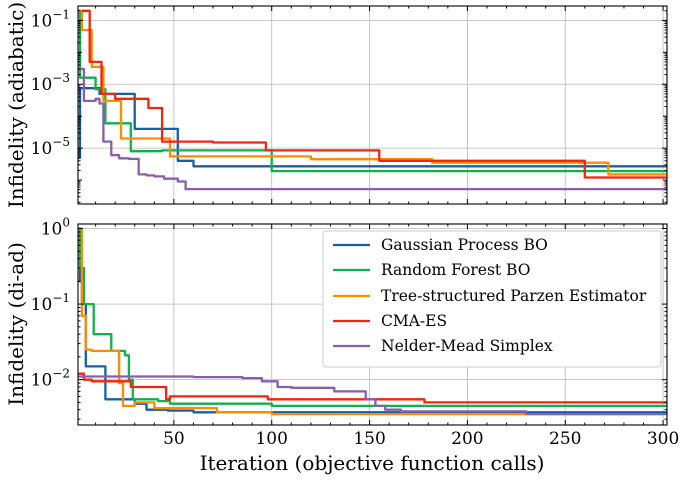  I want to click on y-tick-label: 10⁻², so click(50, 379).